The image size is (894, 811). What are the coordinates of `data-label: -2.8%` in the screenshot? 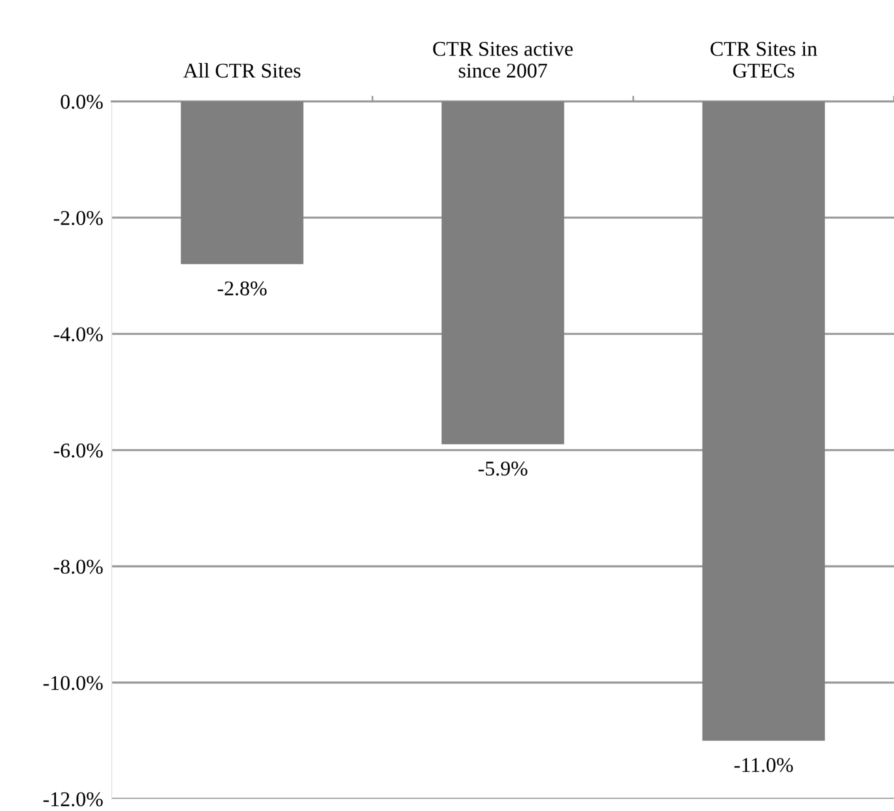 It's located at (242, 288).